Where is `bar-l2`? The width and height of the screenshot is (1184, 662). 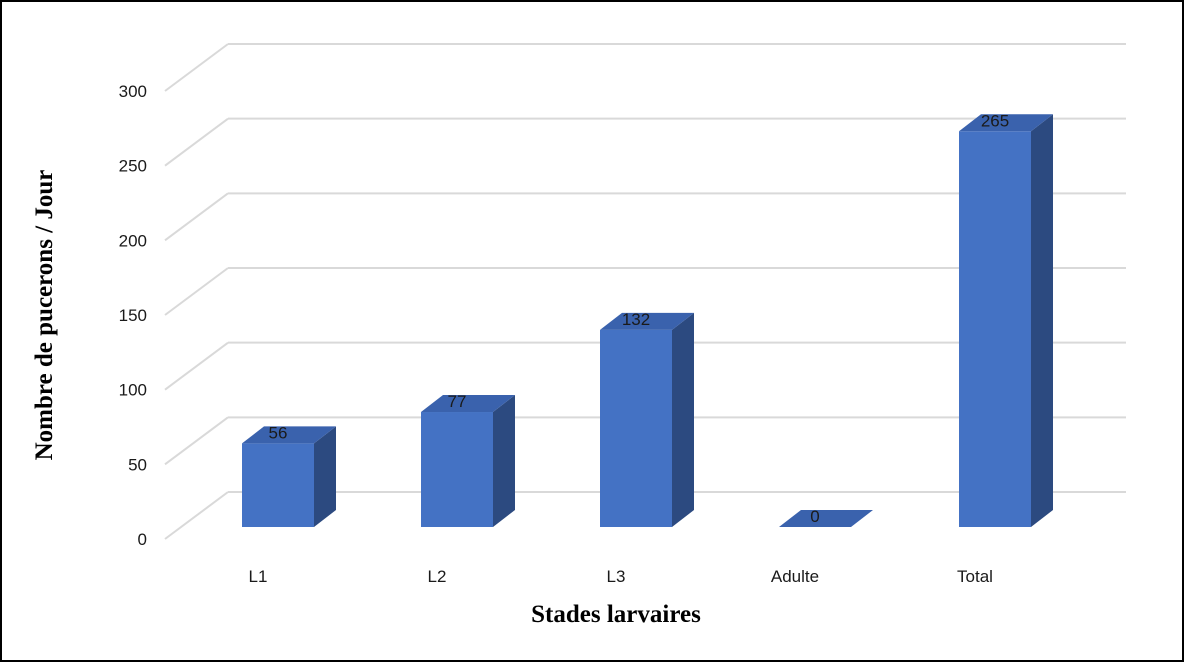
bar-l2 is located at coordinates (468, 461).